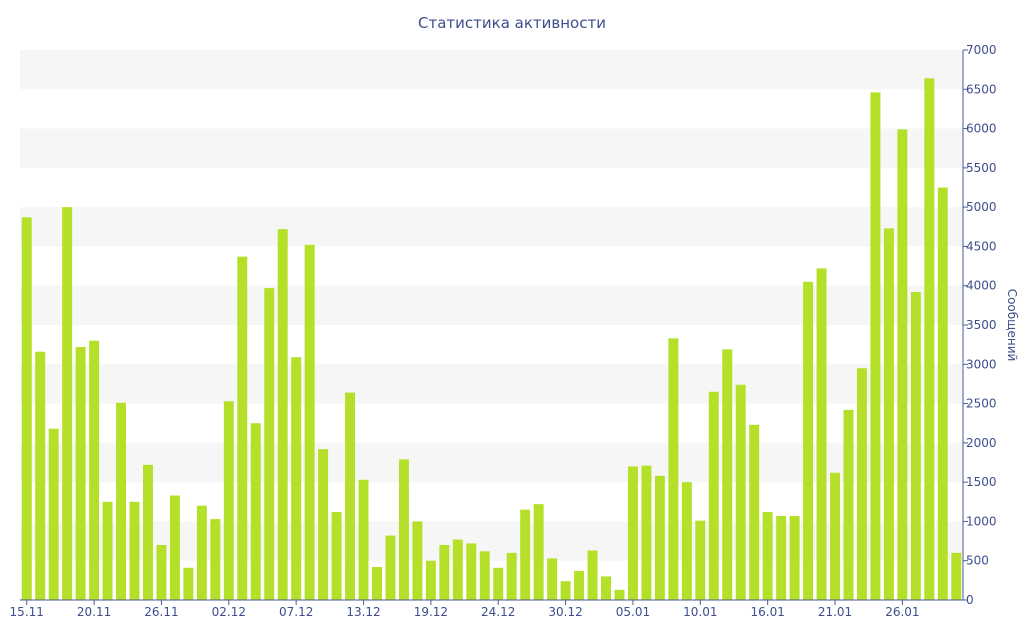 The height and width of the screenshot is (640, 1024). What do you see at coordinates (835, 612) in the screenshot?
I see `x-tick-label: 21.01` at bounding box center [835, 612].